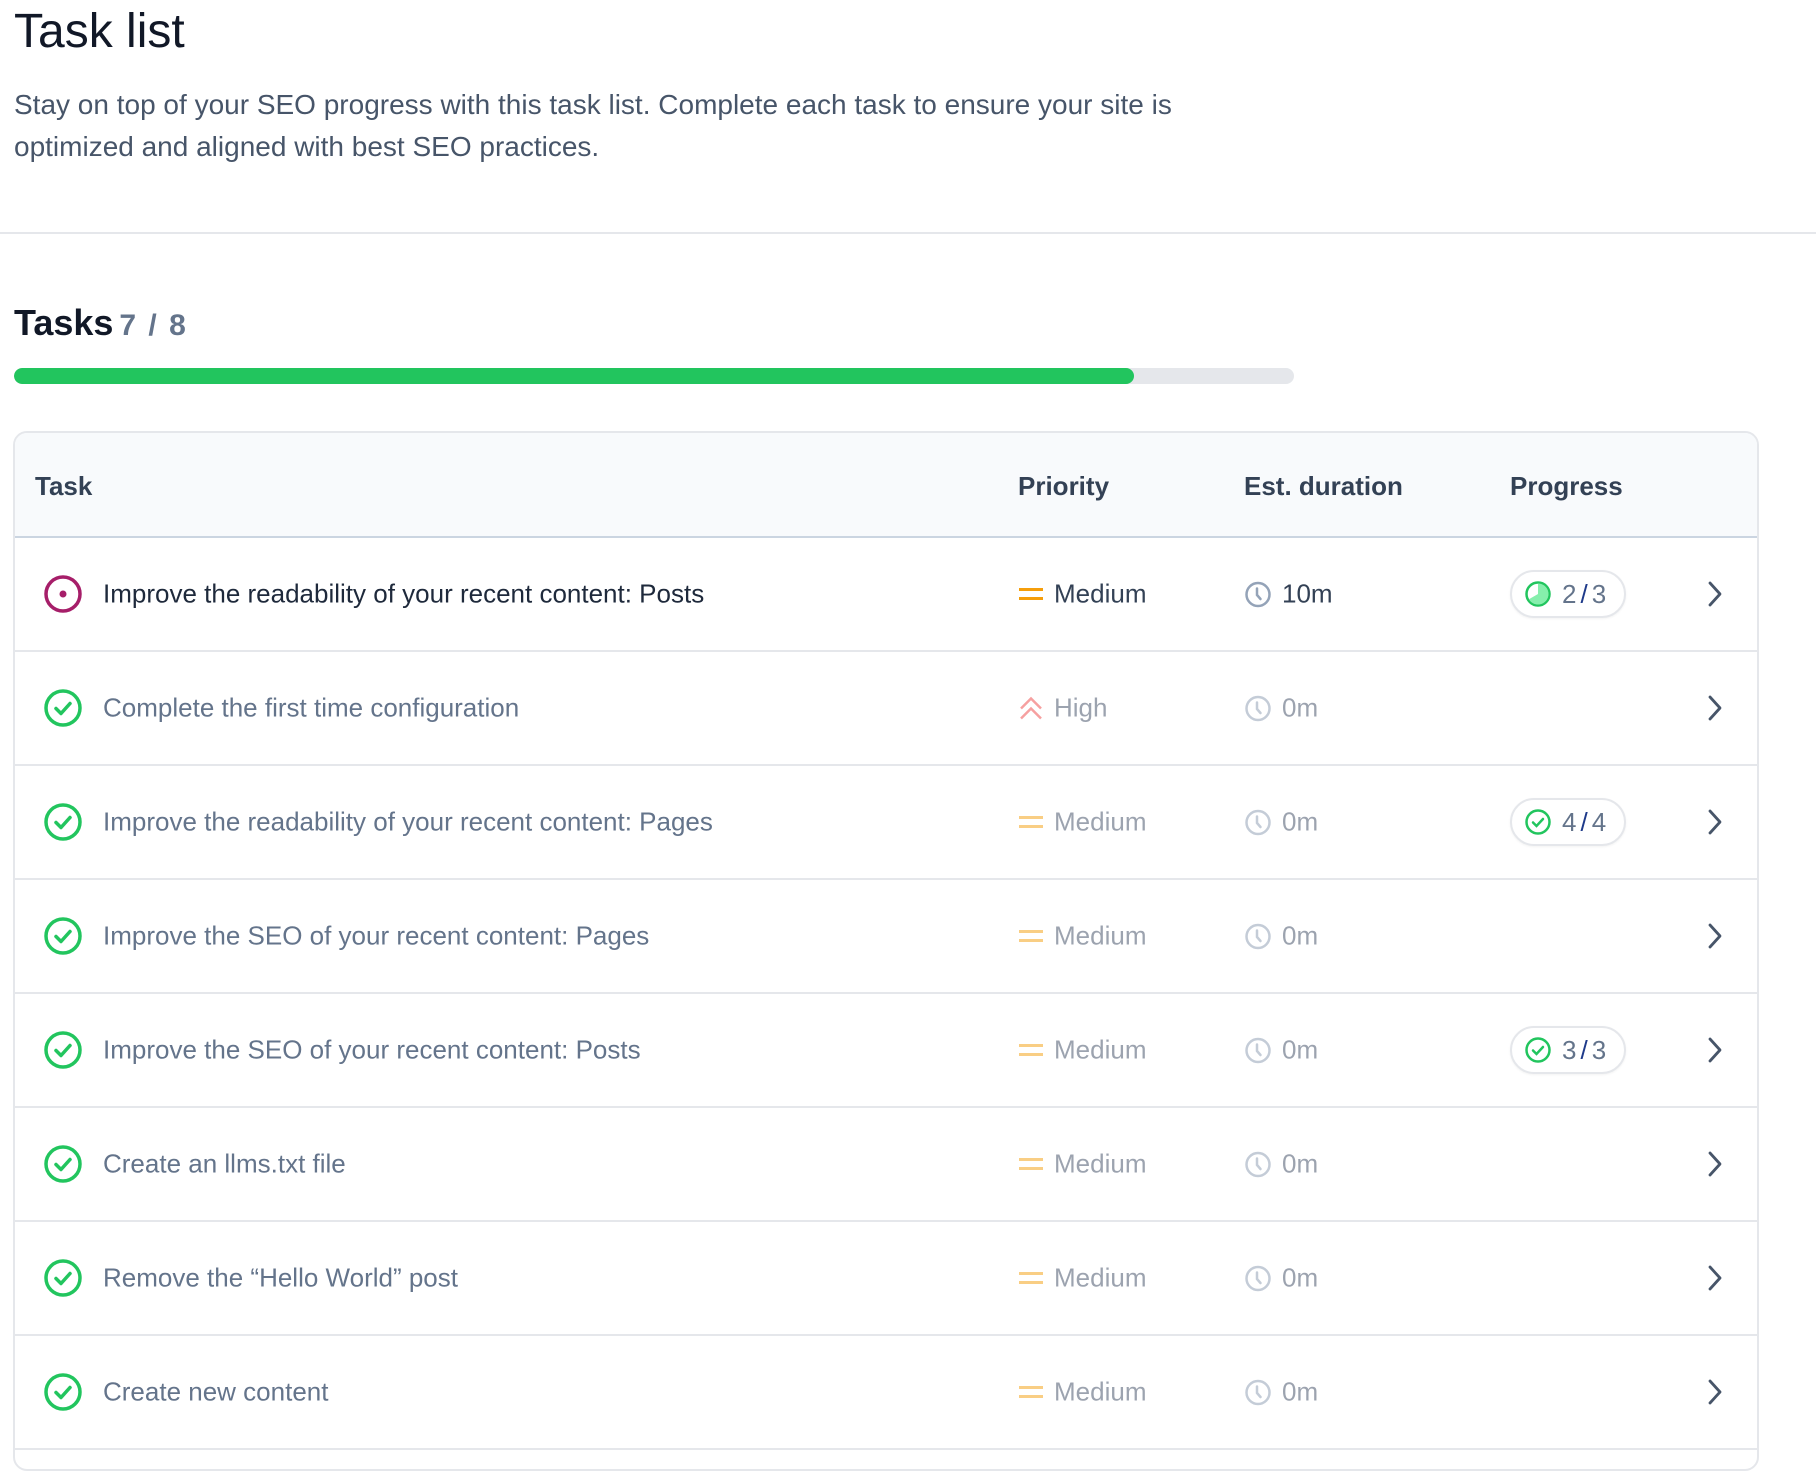 This screenshot has height=1471, width=1816. I want to click on task-title: Create an llms.txt file, so click(224, 1163).